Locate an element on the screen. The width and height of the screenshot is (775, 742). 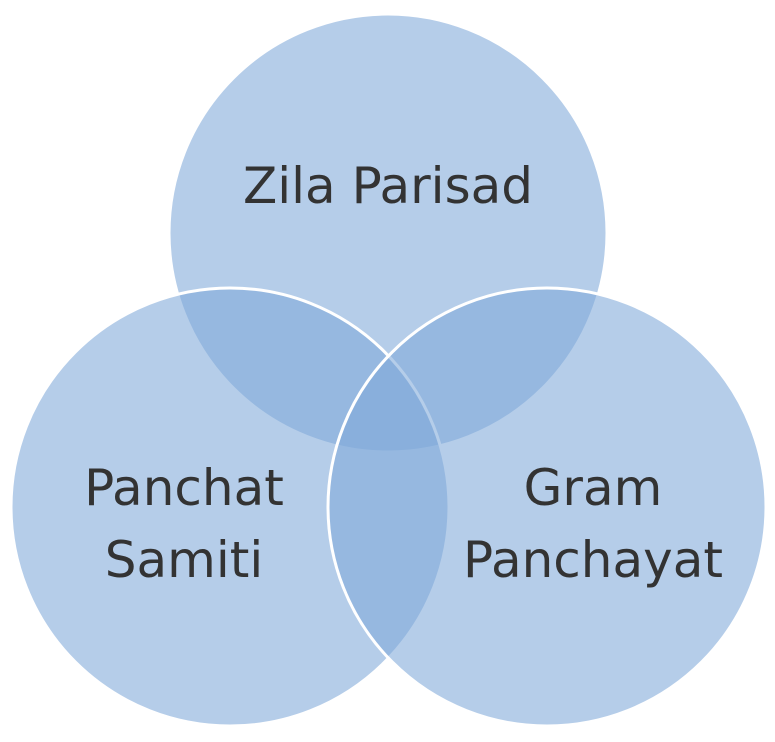
label-line: Zila Parisad is located at coordinates (388, 186).